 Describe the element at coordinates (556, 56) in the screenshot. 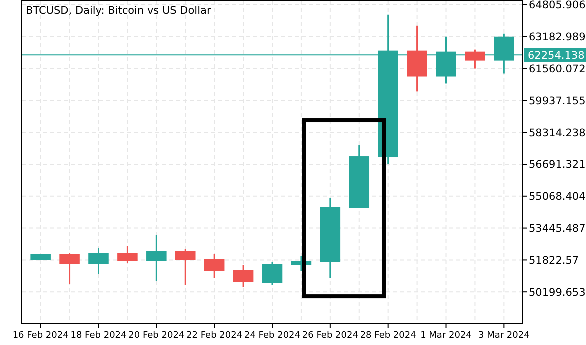

I see `ref-line-label: 62254.138` at that location.